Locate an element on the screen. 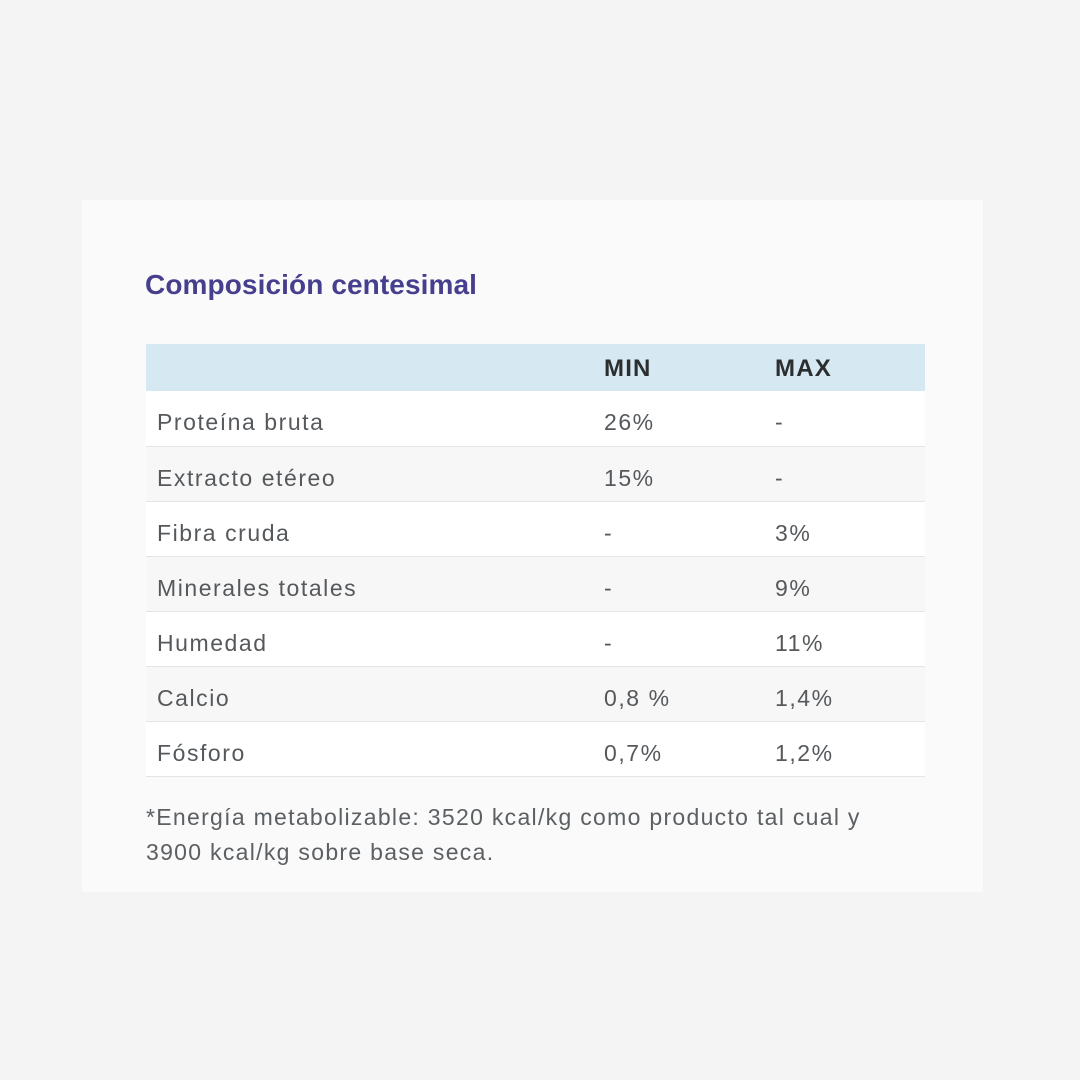 This screenshot has height=1080, width=1080. row-name: Fósforo is located at coordinates (375, 749).